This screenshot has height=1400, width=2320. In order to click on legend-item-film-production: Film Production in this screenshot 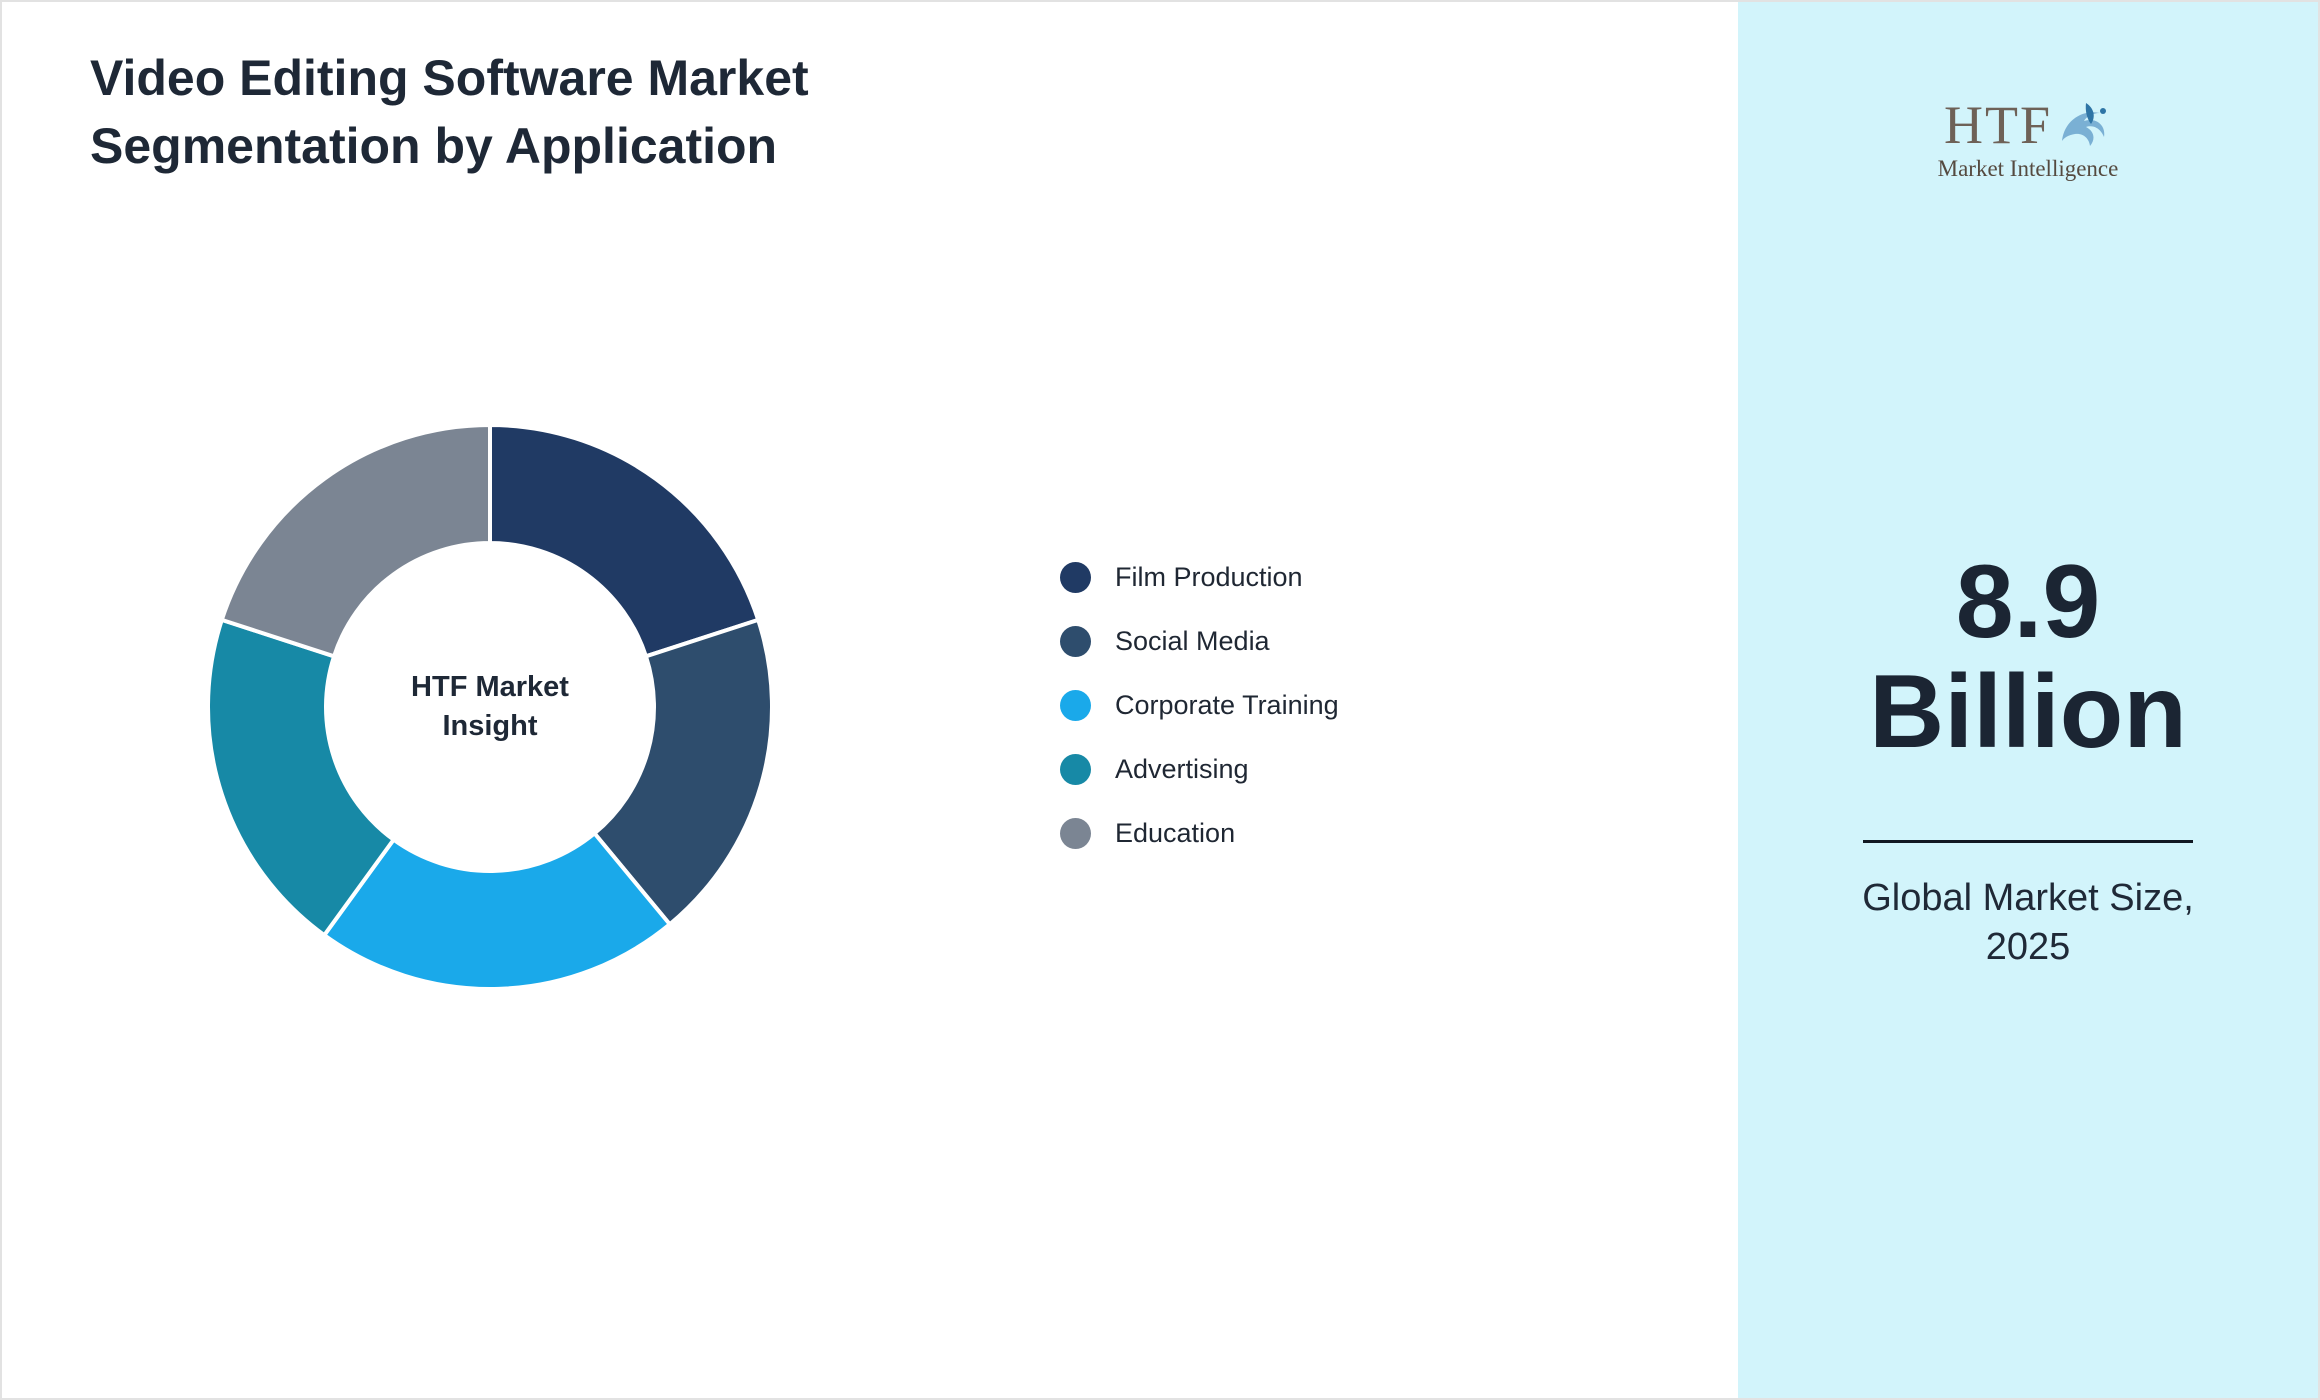, I will do `click(1199, 577)`.